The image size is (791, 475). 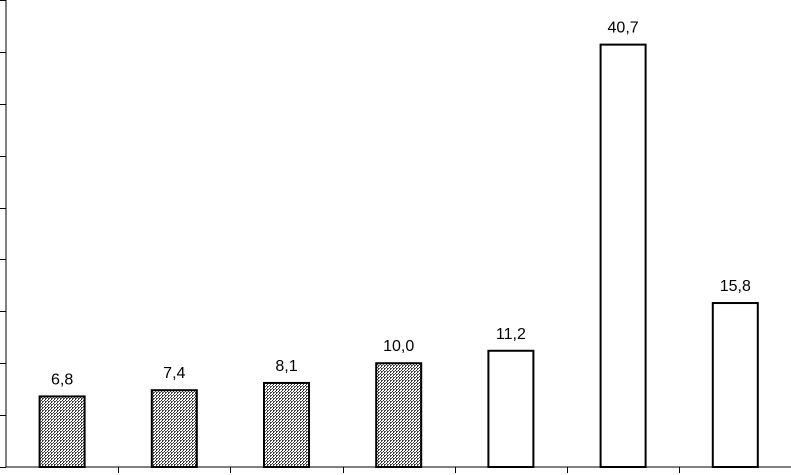 I want to click on data-label: 11,2, so click(x=511, y=334).